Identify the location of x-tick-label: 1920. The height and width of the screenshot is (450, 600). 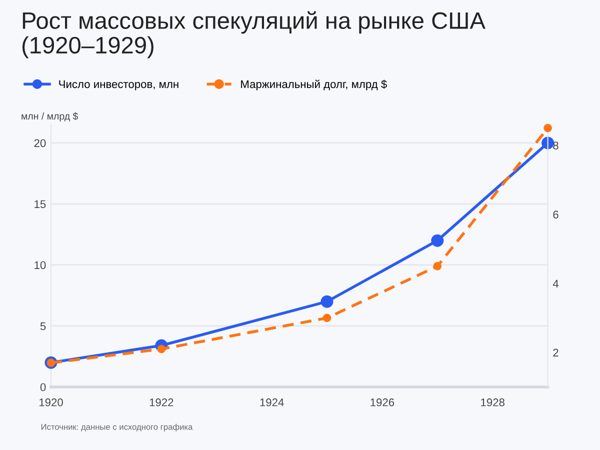
(51, 402).